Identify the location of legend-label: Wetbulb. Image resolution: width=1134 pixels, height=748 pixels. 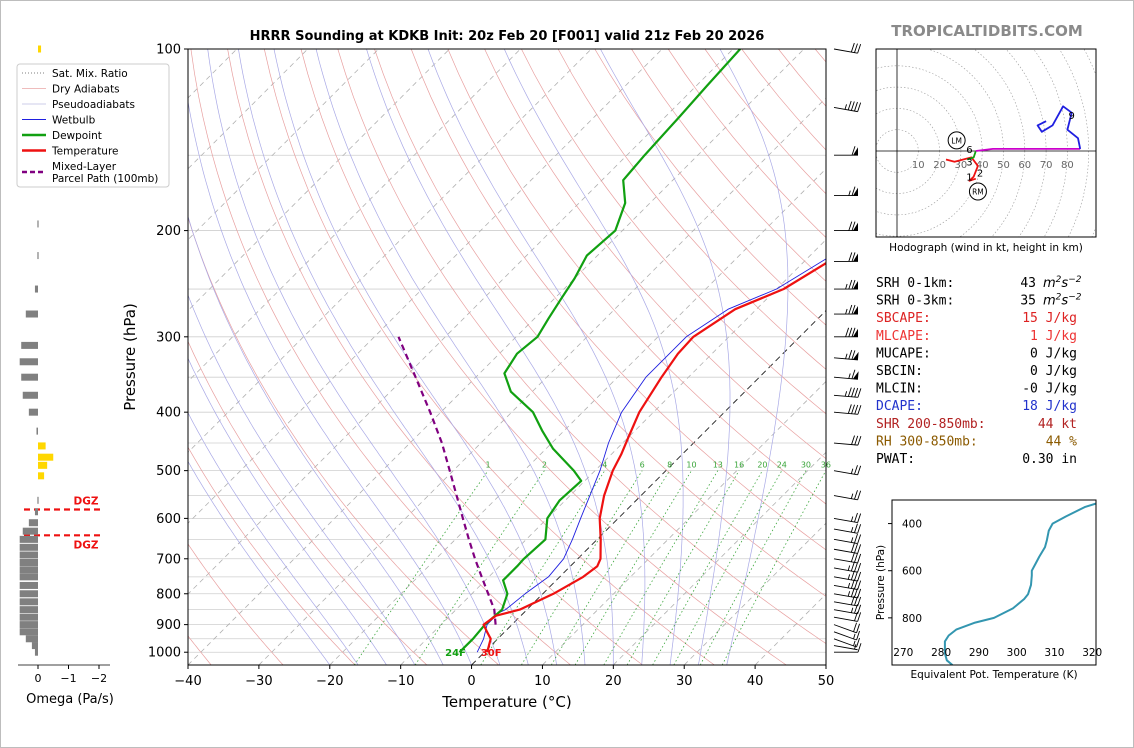
(74, 121).